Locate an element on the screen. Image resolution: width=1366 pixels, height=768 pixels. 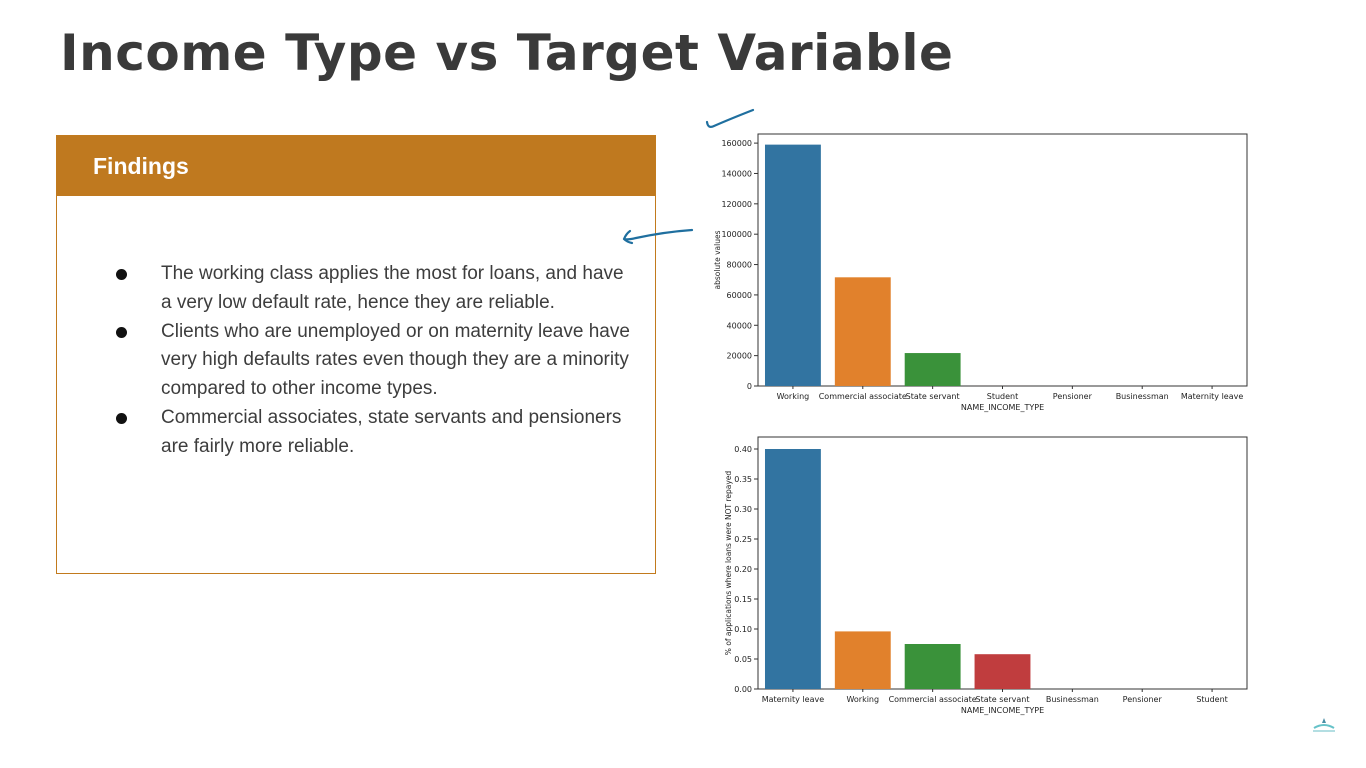
findings-header: Findings is located at coordinates (356, 166).